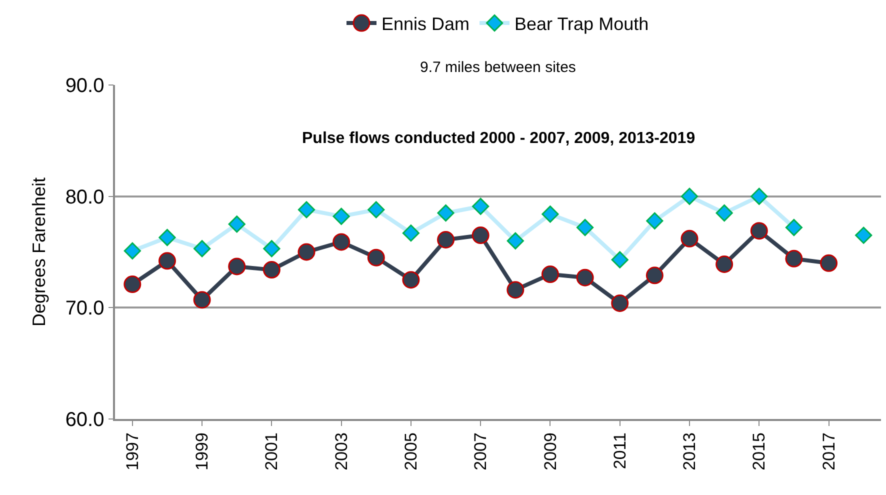 This screenshot has width=886, height=495. Describe the element at coordinates (84, 86) in the screenshot. I see `y-tick-label: 90.0` at that location.